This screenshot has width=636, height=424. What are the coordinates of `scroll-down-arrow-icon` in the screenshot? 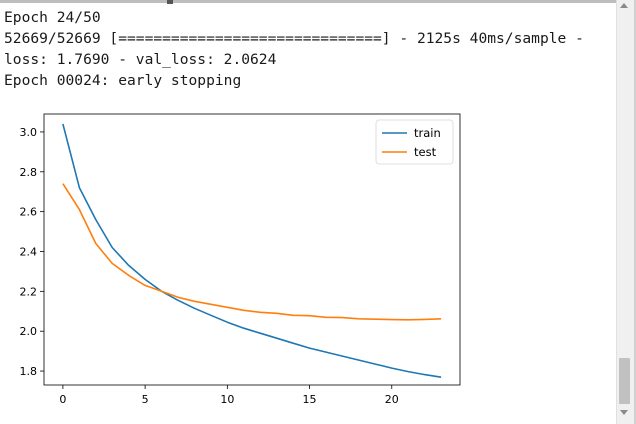 It's located at (624, 412).